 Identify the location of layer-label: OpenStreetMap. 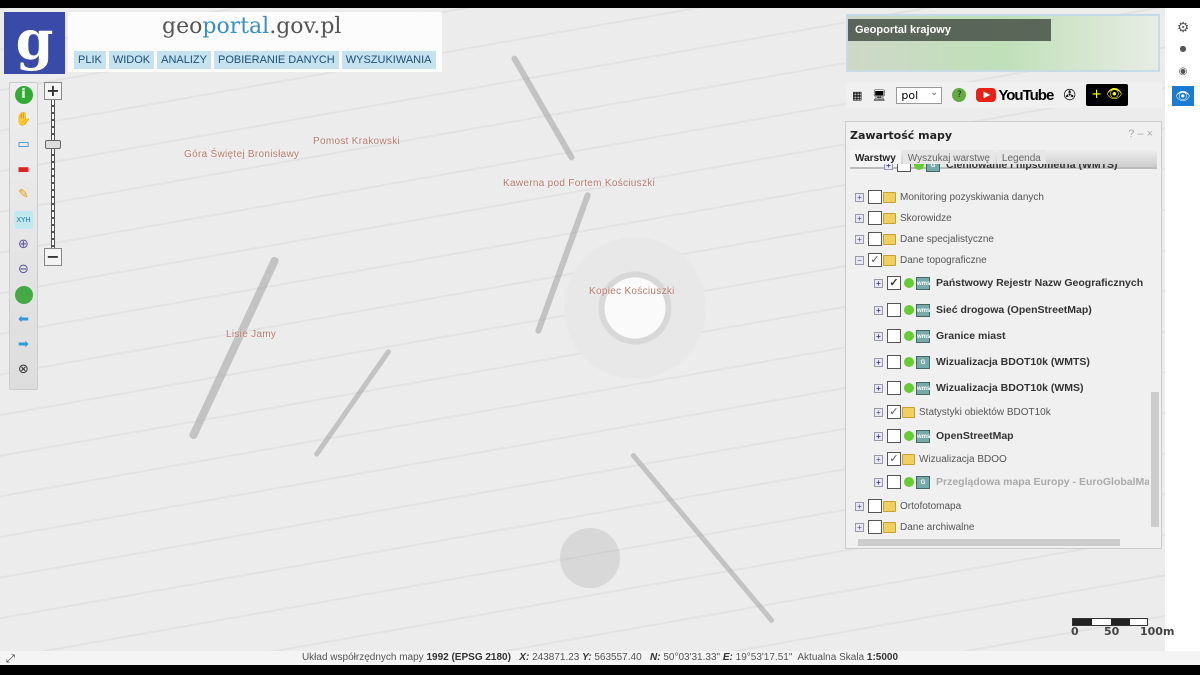
(975, 436).